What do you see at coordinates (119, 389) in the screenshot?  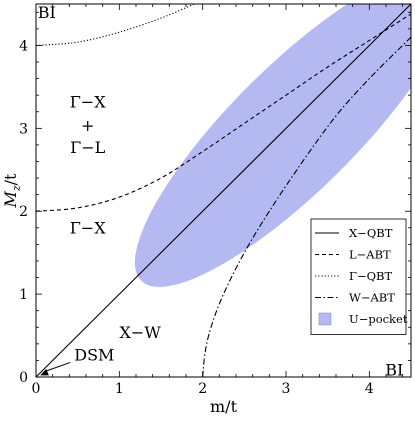 I see `x-tick-label: 1` at bounding box center [119, 389].